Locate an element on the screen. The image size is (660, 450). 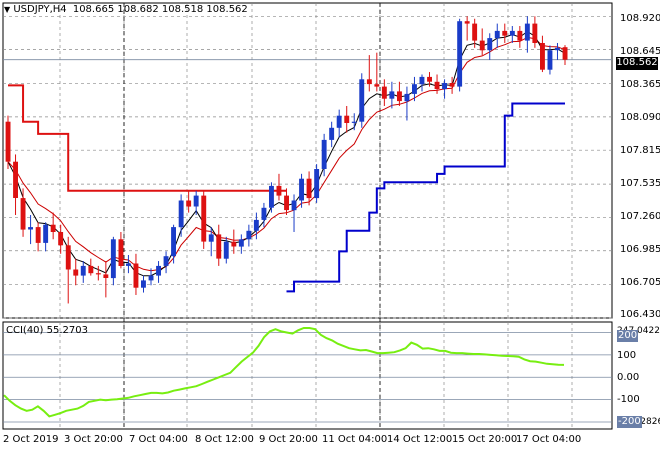
cci-level-tick: -200 is located at coordinates (629, 422).